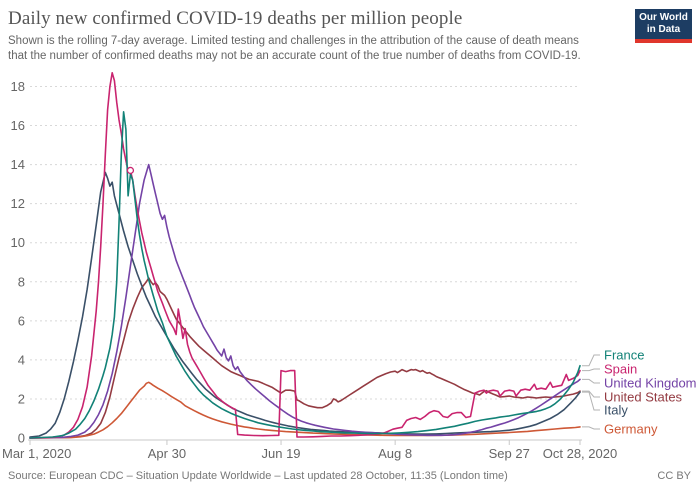 This screenshot has width=699, height=494. What do you see at coordinates (663, 17) in the screenshot?
I see `owid-logo-line-1: Our World` at bounding box center [663, 17].